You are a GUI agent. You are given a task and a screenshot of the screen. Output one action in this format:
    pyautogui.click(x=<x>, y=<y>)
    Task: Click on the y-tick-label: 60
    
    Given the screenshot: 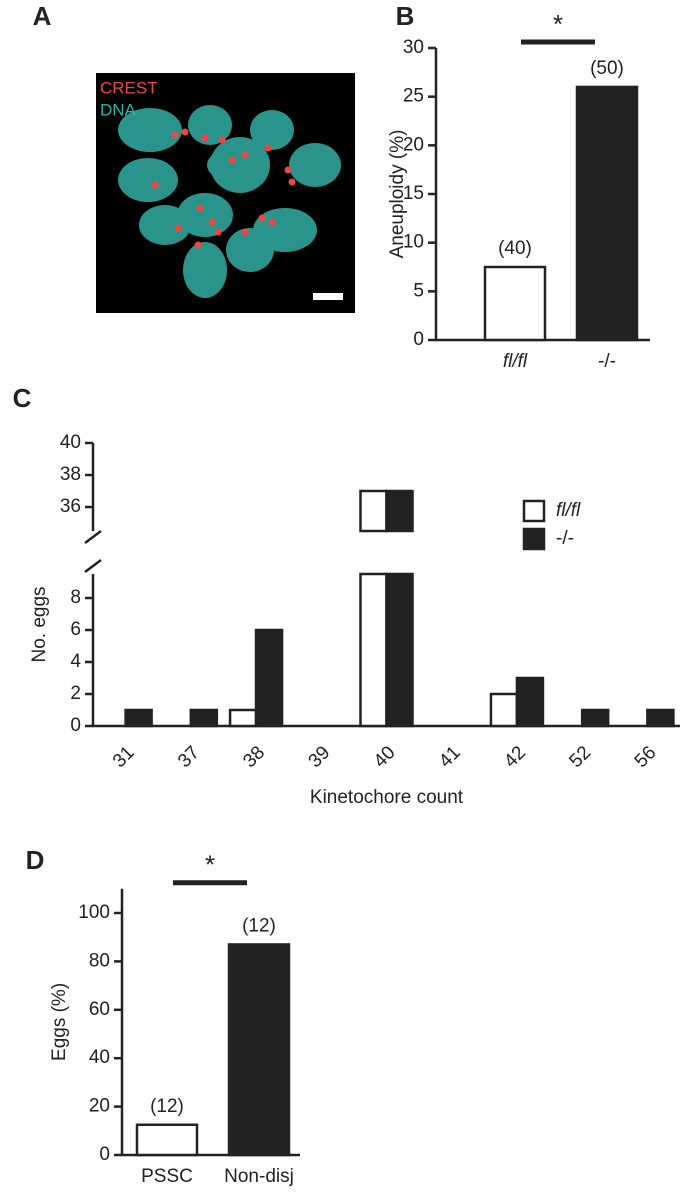 What is the action you would take?
    pyautogui.click(x=99, y=1009)
    